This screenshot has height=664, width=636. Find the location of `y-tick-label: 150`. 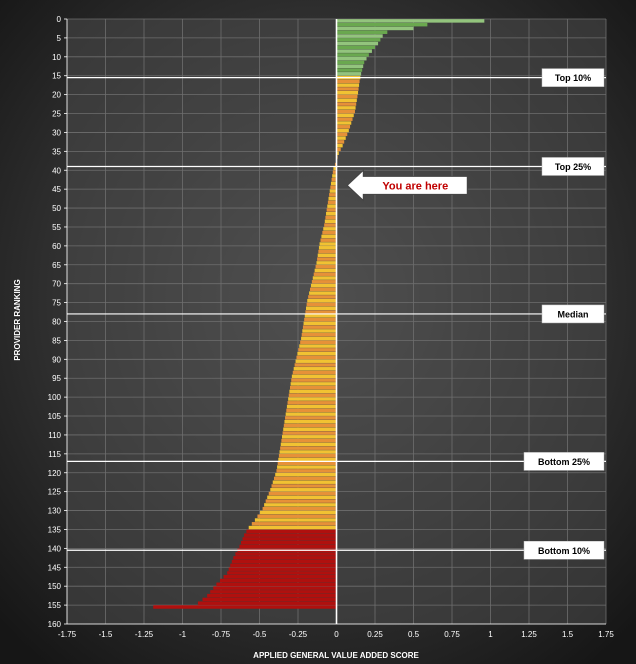

y-tick-label: 150 is located at coordinates (55, 586).